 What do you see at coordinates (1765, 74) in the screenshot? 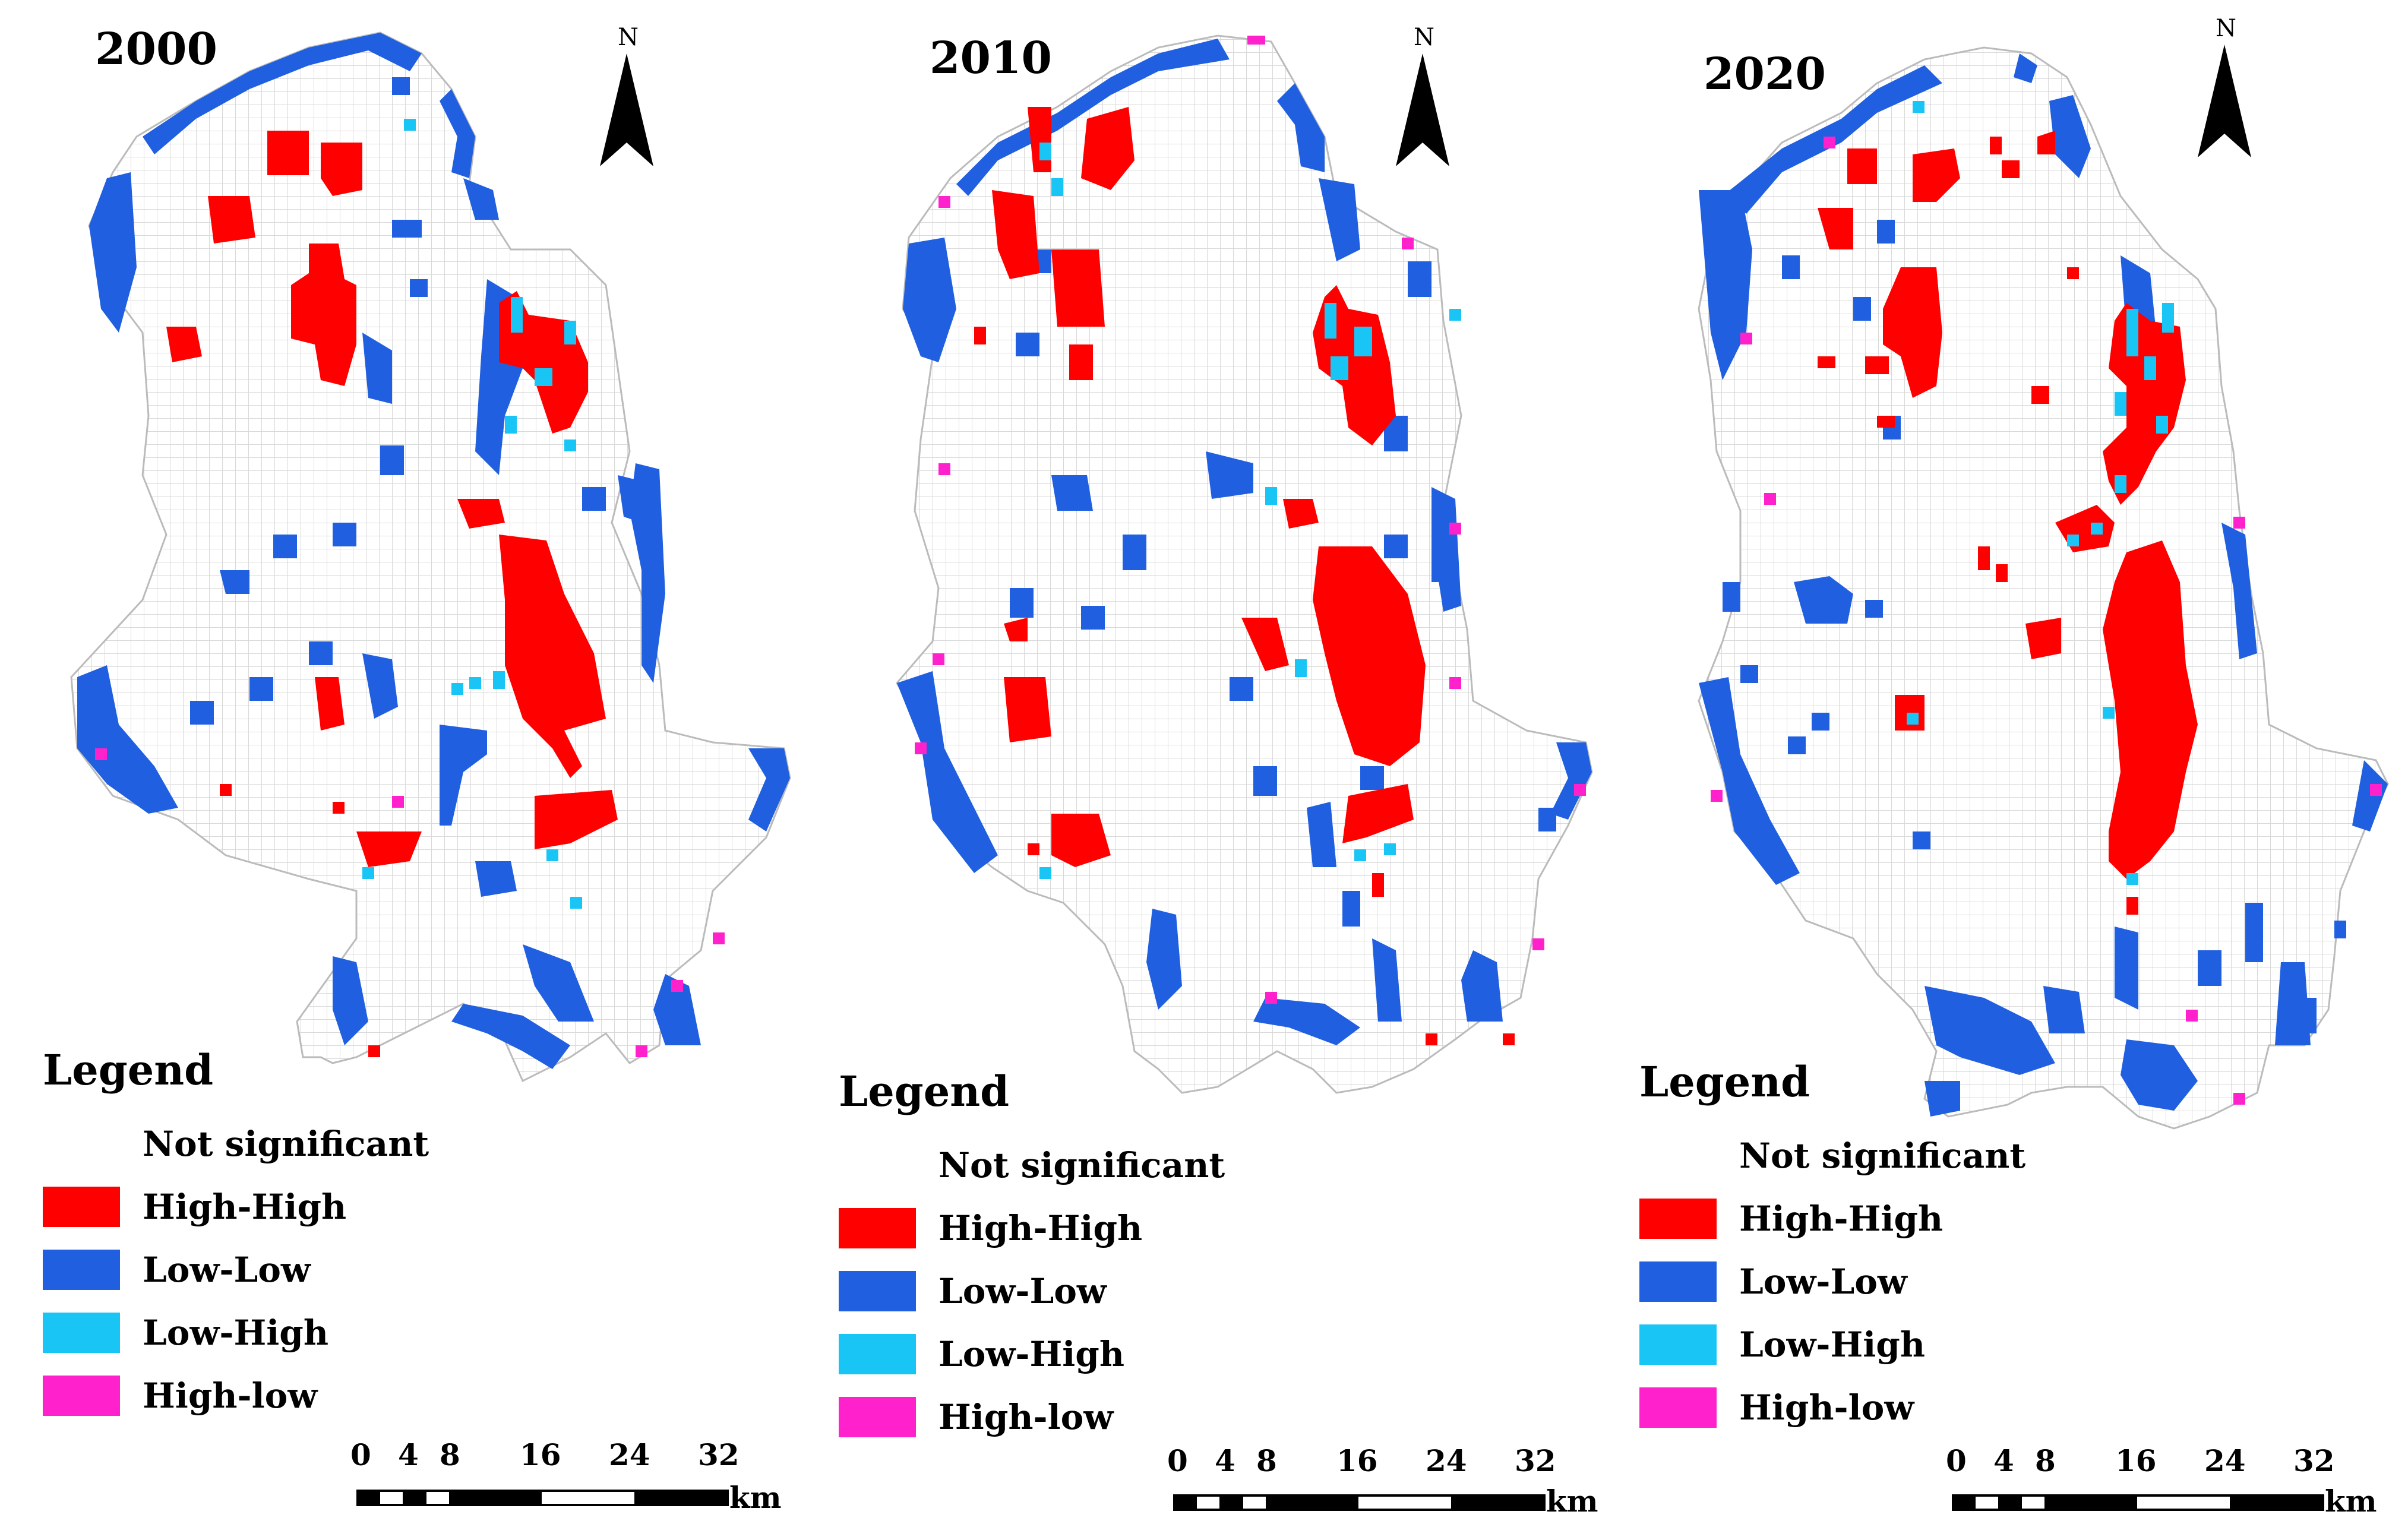
I see `map-year-title: 2020` at bounding box center [1765, 74].